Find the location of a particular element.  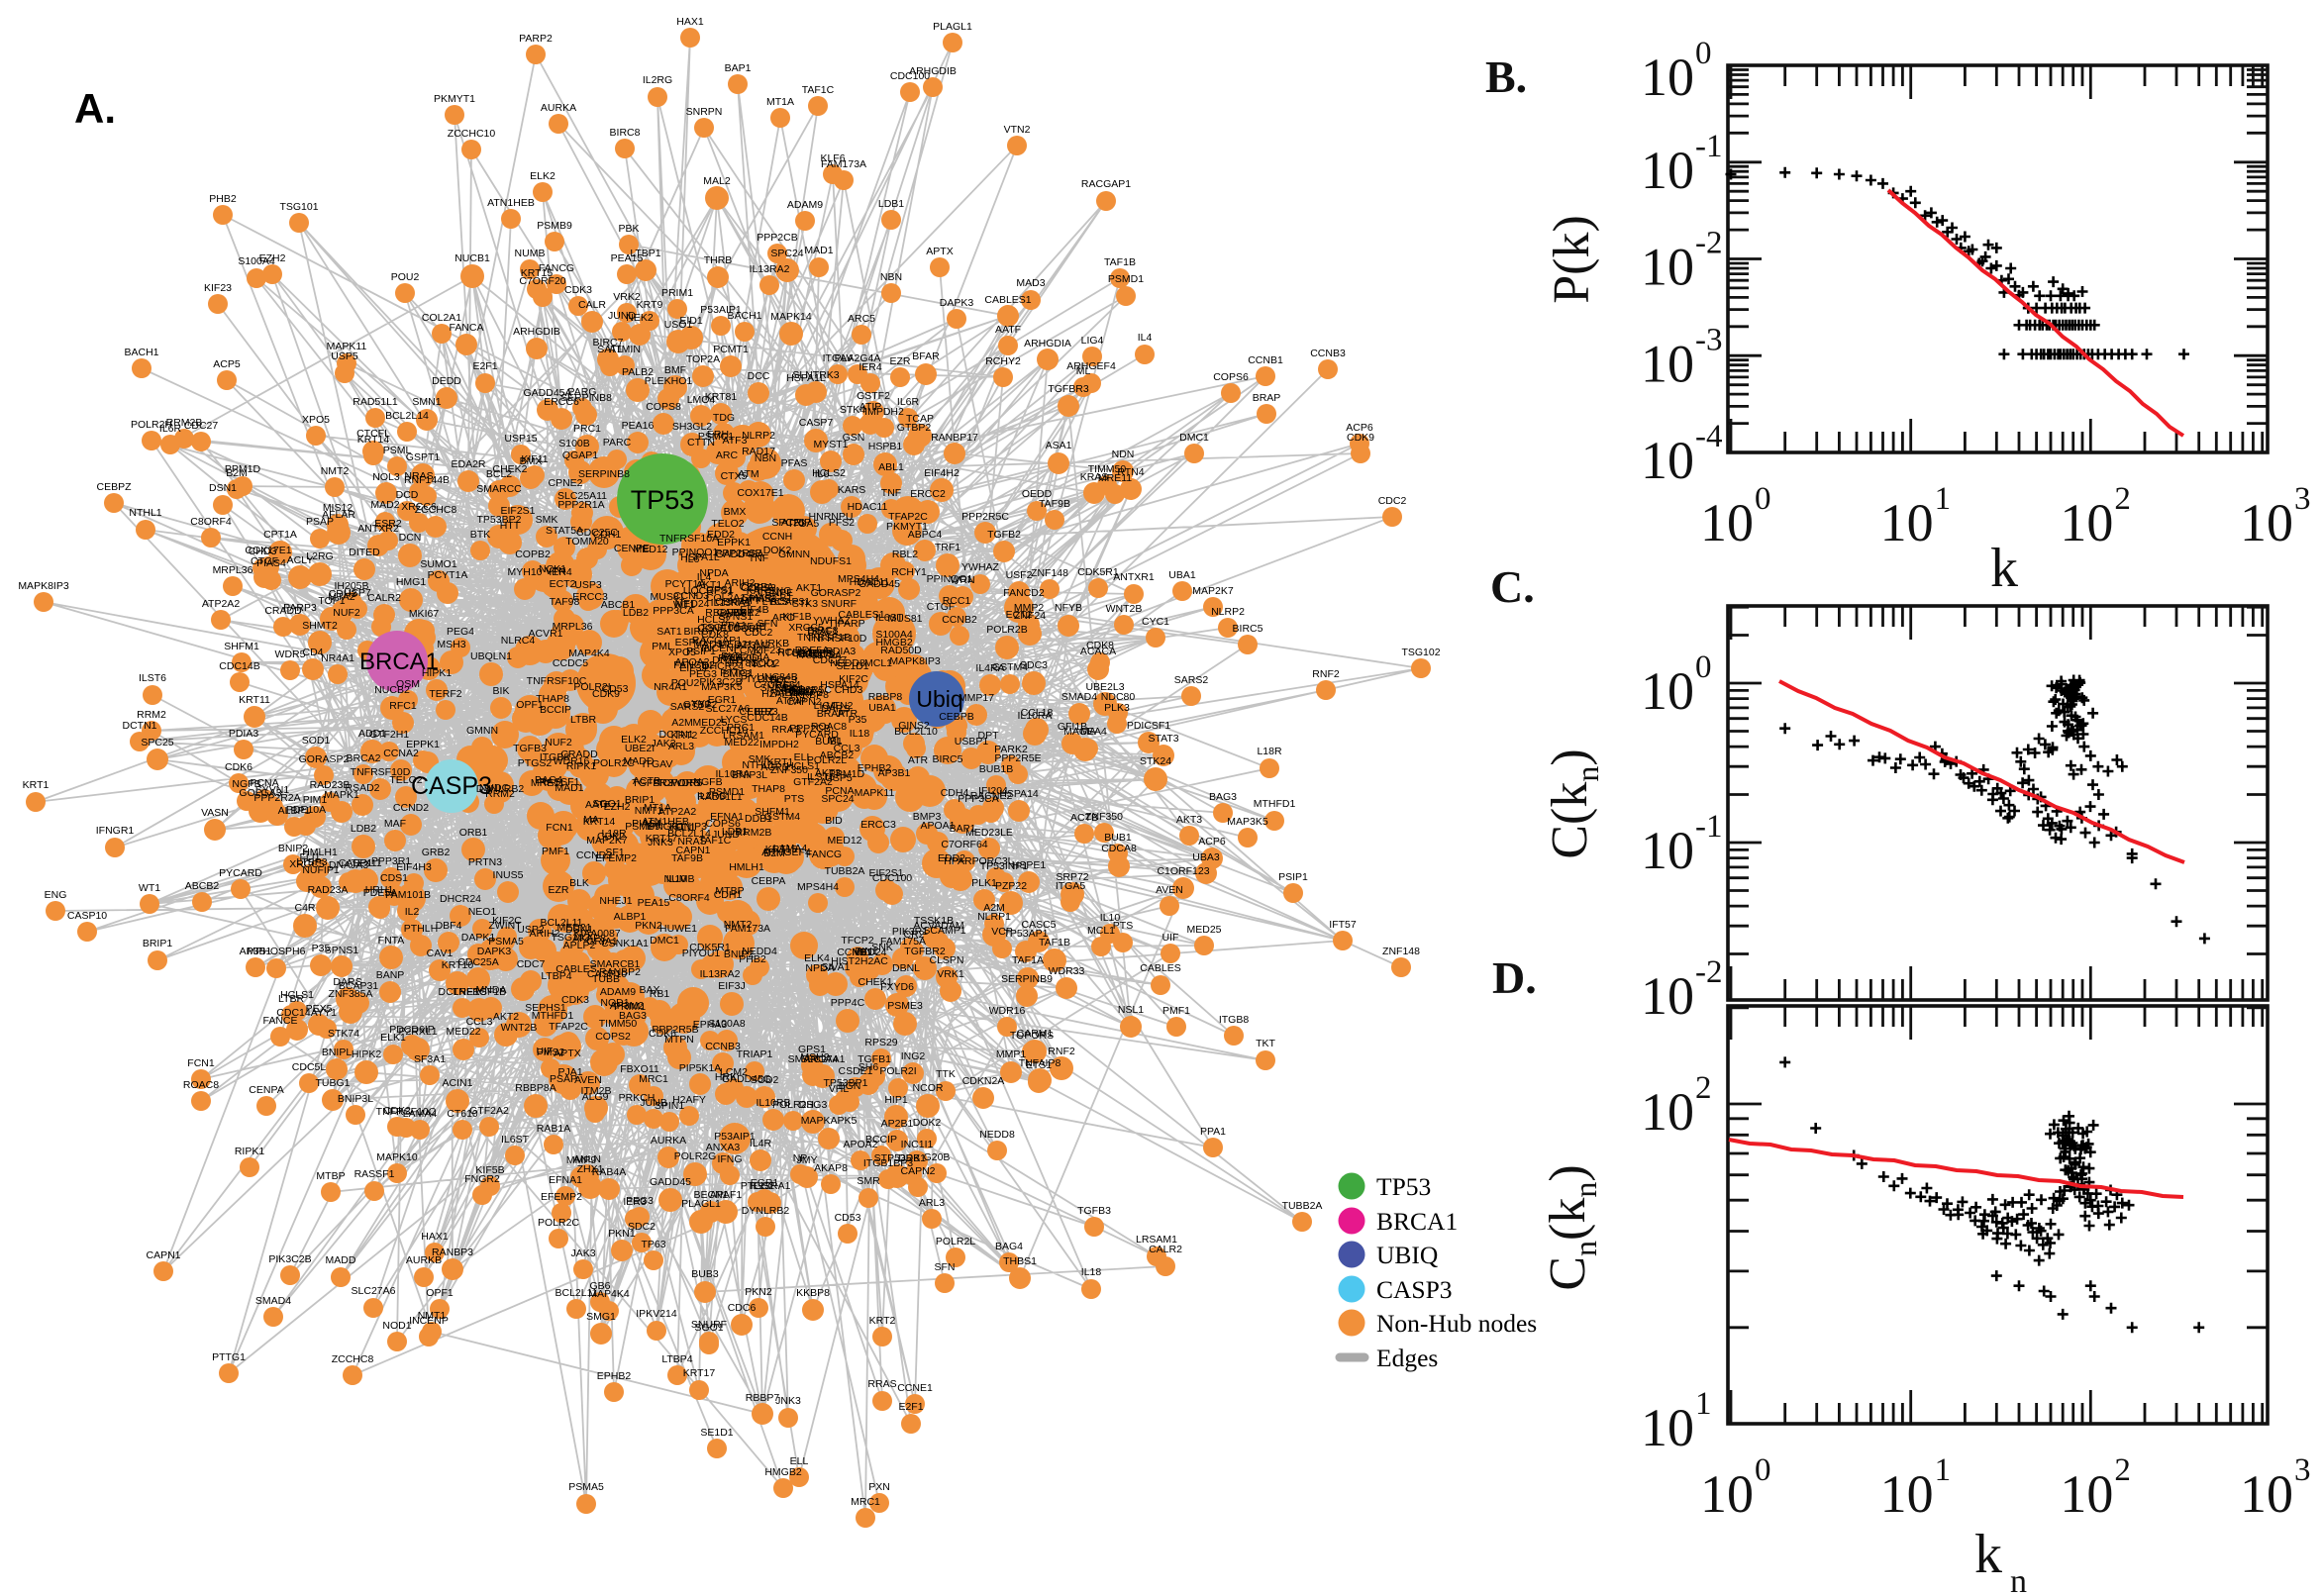

svg-text: BIK is located at coordinates (501, 691).